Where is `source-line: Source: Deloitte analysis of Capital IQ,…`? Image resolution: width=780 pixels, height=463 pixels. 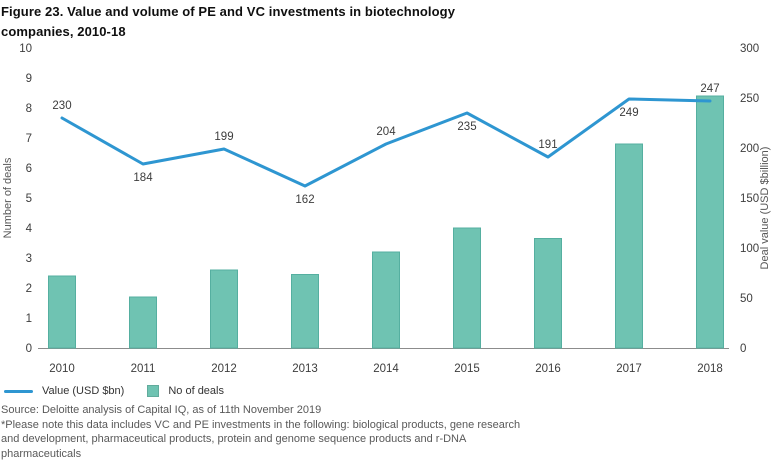 source-line: Source: Deloitte analysis of Capital IQ,… is located at coordinates (161, 410).